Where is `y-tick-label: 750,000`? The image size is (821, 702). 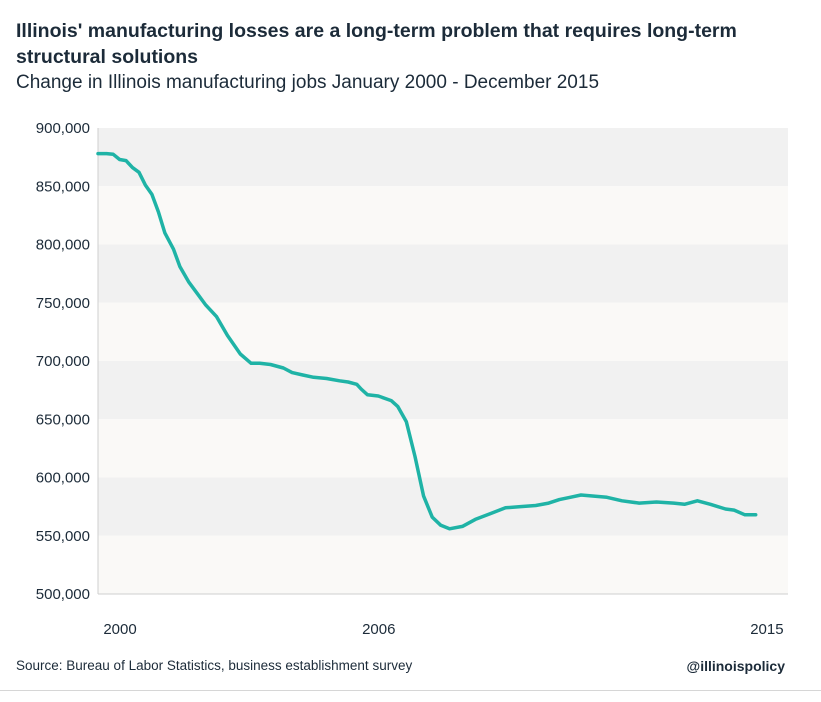 y-tick-label: 750,000 is located at coordinates (63, 303).